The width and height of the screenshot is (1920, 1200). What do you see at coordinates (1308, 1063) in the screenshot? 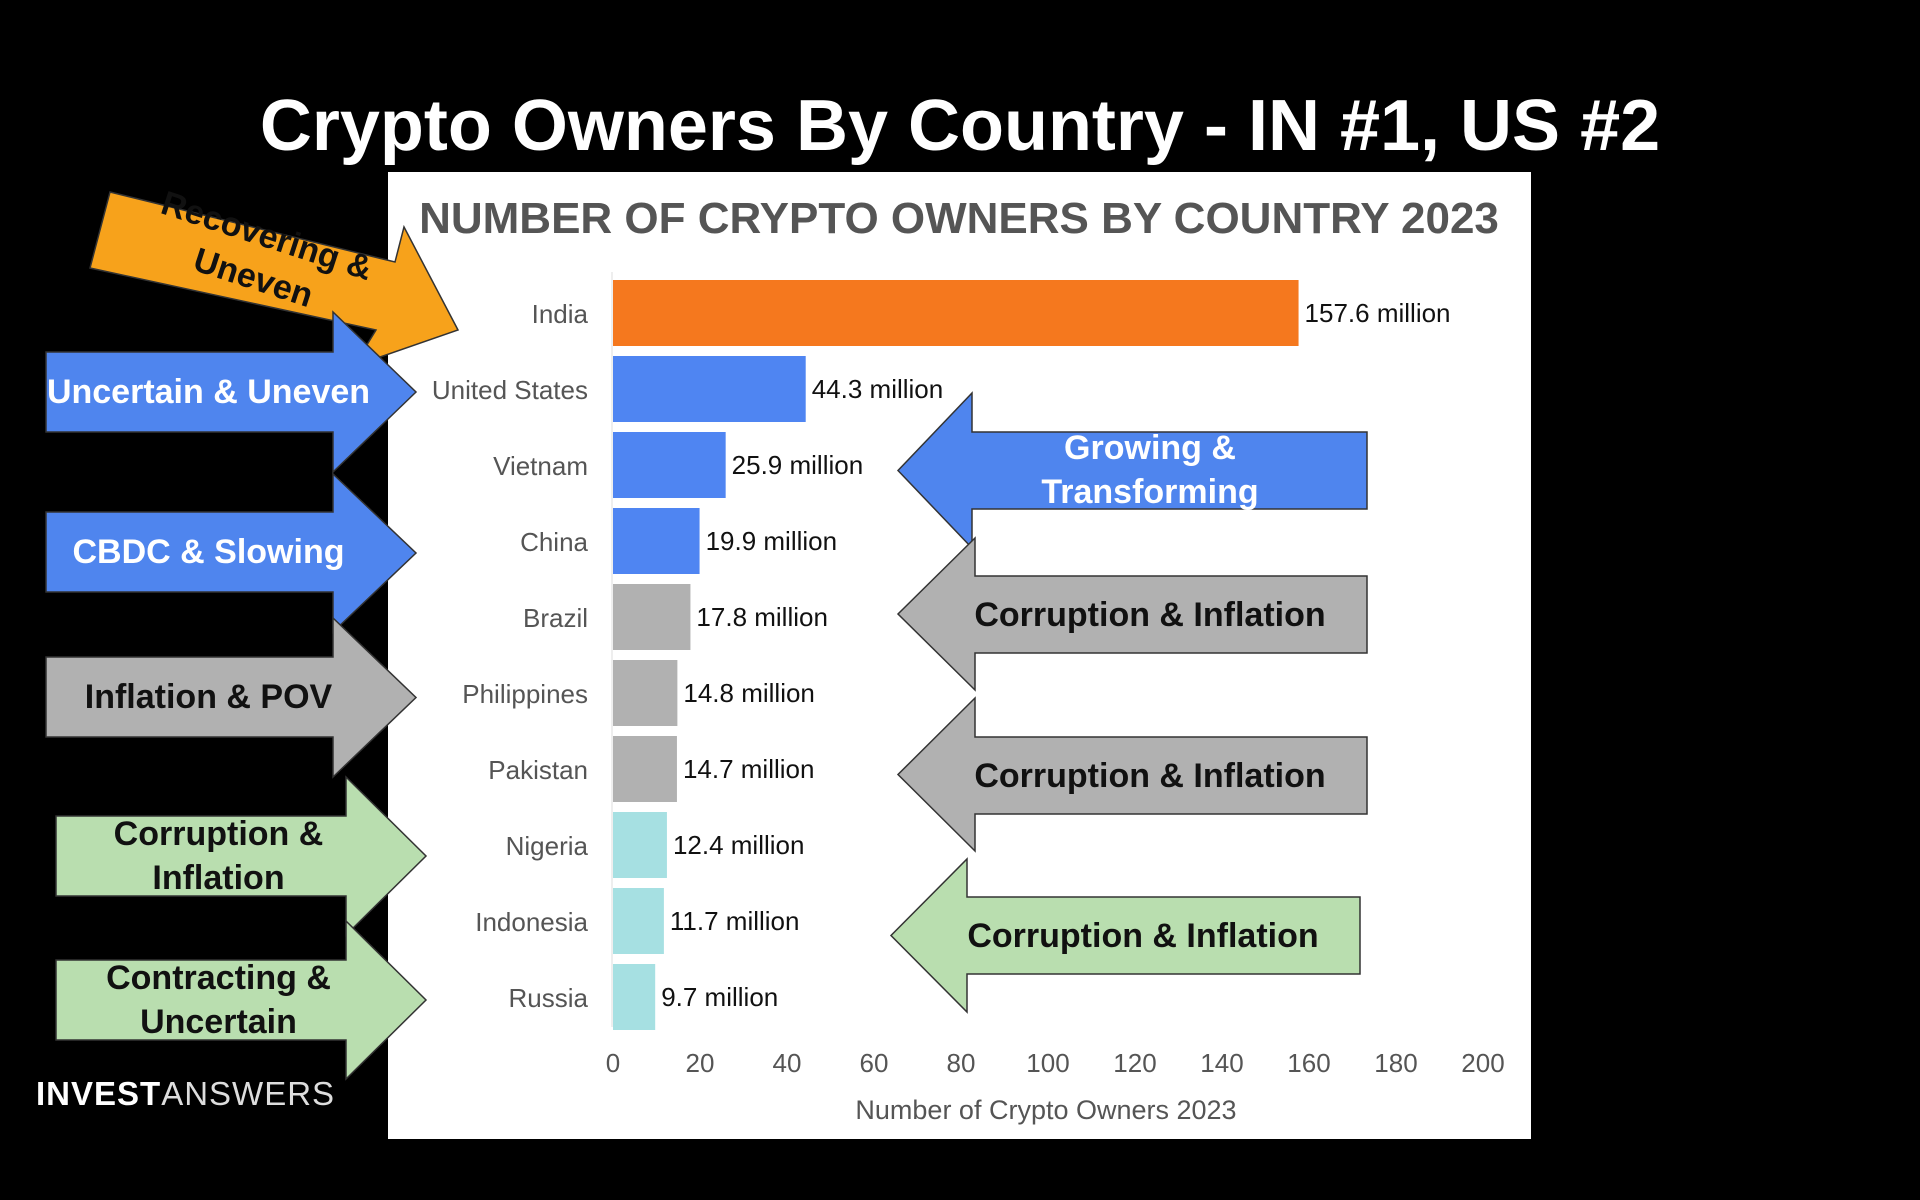
I see `x-tick-label: 160` at bounding box center [1308, 1063].